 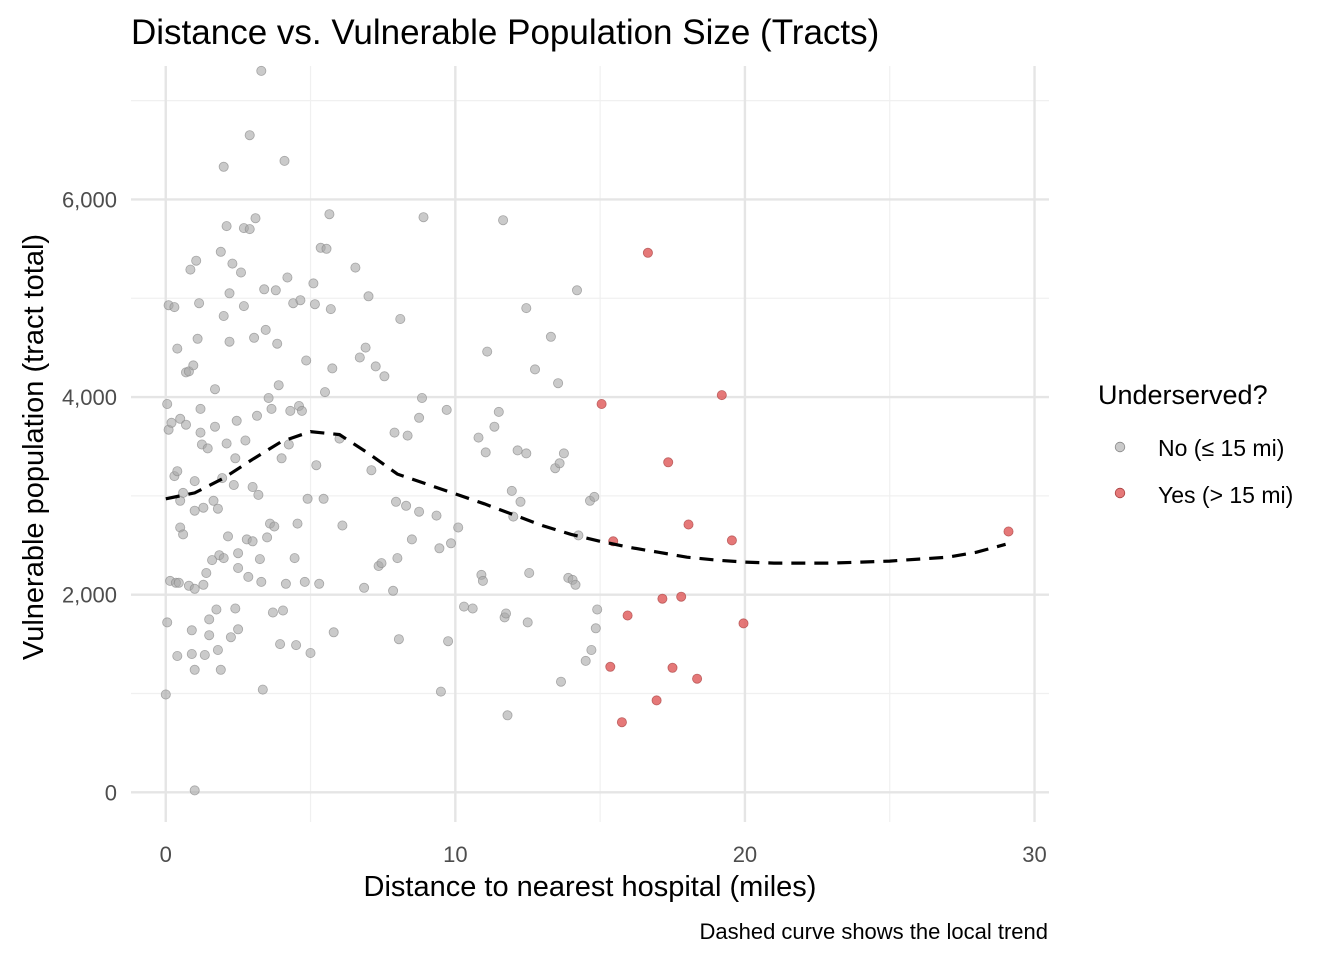 I want to click on y-axis-ticks: 0 2,000 4,000 6,000, so click(x=89, y=496).